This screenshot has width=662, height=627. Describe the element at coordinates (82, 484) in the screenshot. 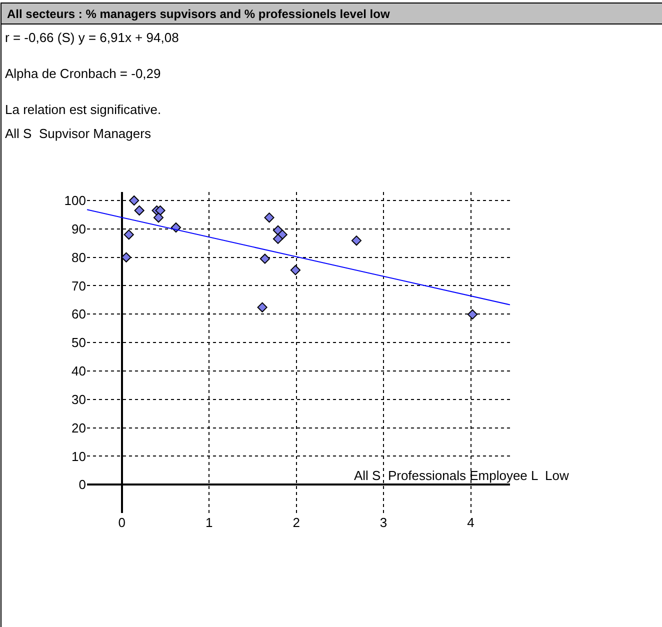

I see `y-tick-label: 0` at that location.